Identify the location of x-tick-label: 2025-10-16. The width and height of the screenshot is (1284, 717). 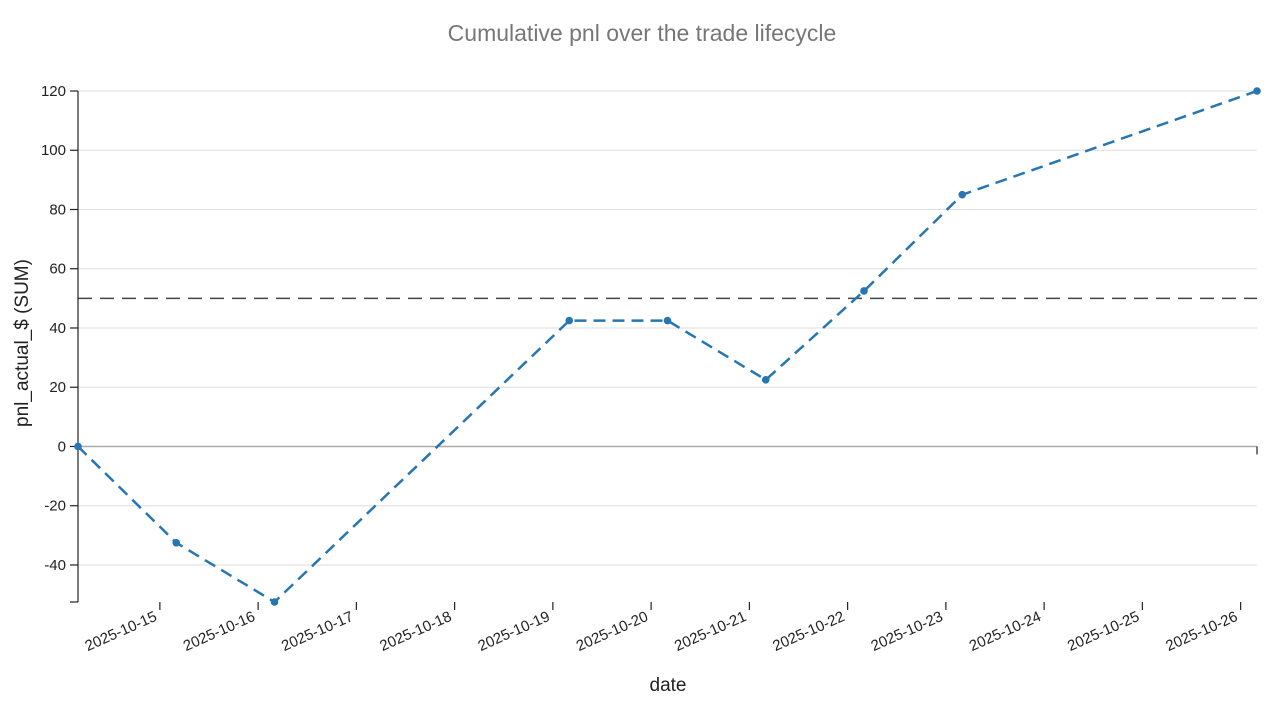
(219, 631).